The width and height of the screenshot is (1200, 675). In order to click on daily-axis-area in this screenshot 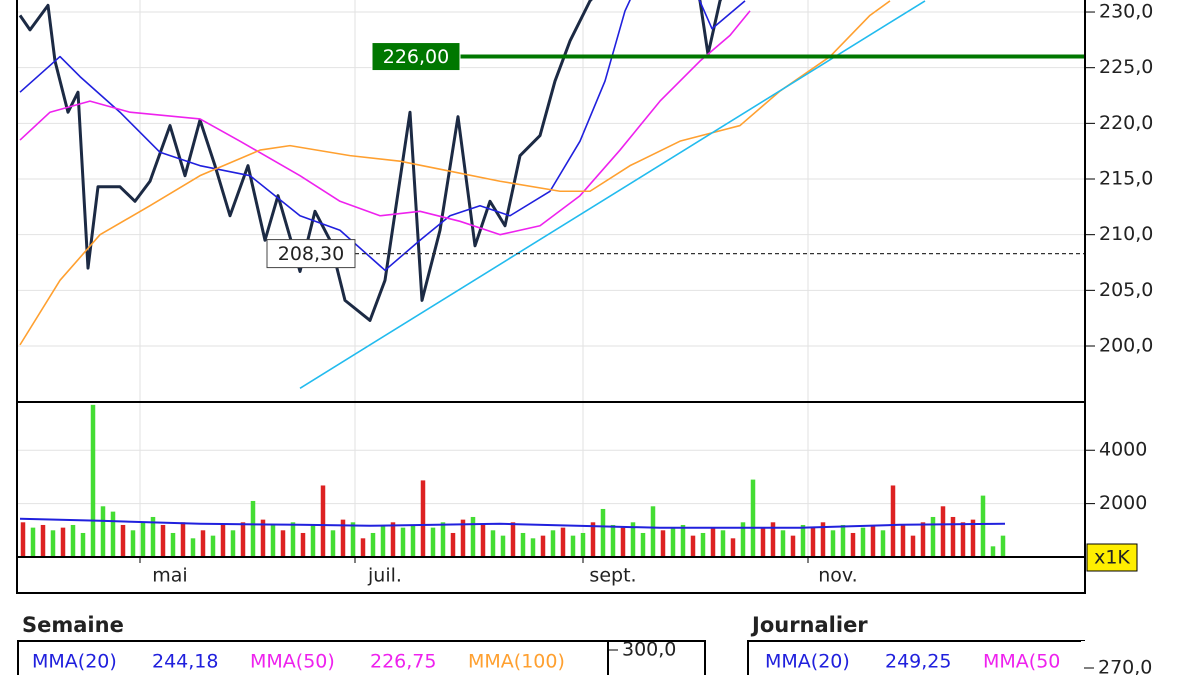, I will do `click(1140, 658)`.